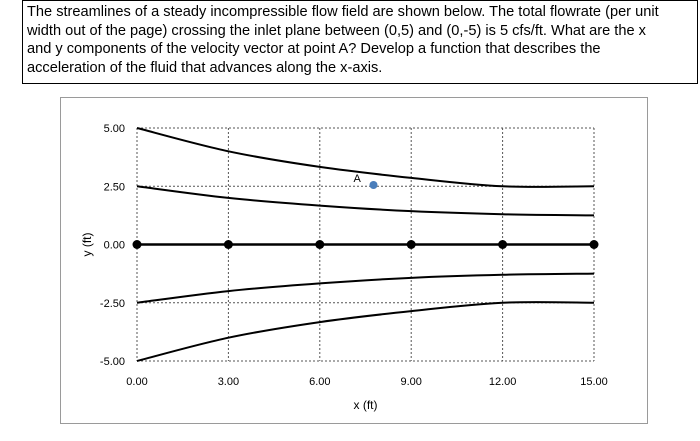 The image size is (700, 441). I want to click on x-tick-label: 0.00, so click(136, 382).